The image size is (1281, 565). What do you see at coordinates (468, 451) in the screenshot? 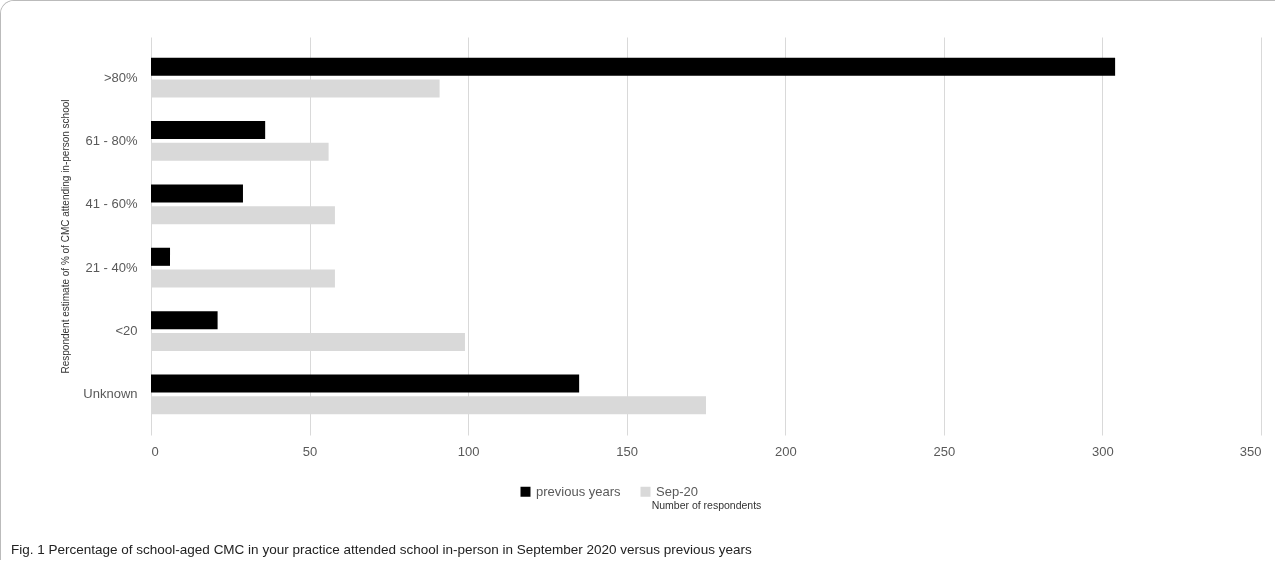
I see `x-tick-label: 100` at bounding box center [468, 451].